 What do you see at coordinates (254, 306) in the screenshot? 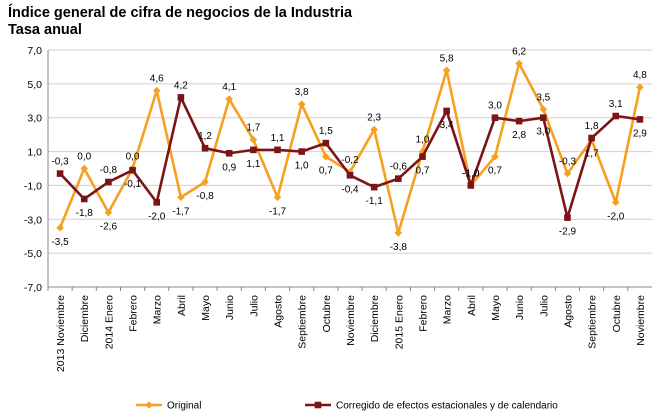
I see `x-tick-label: Julio` at bounding box center [254, 306].